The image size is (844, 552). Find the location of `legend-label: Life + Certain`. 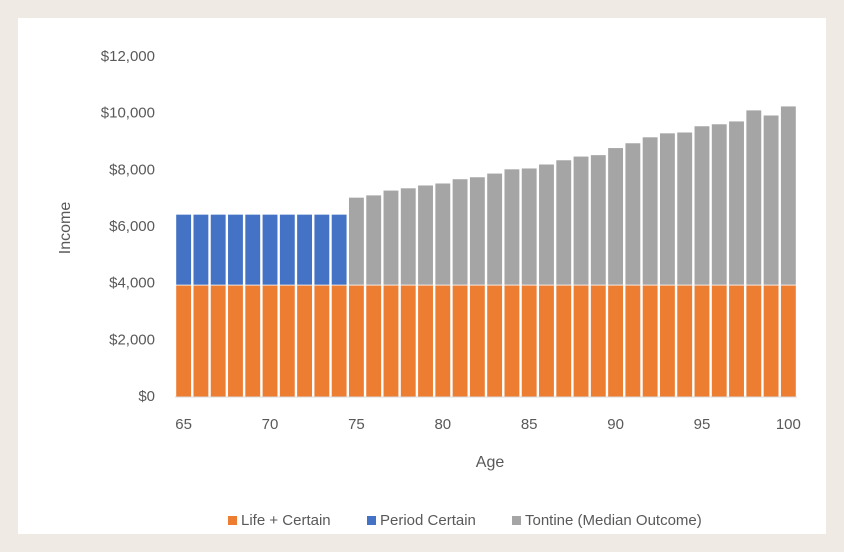

legend-label: Life + Certain is located at coordinates (286, 520).